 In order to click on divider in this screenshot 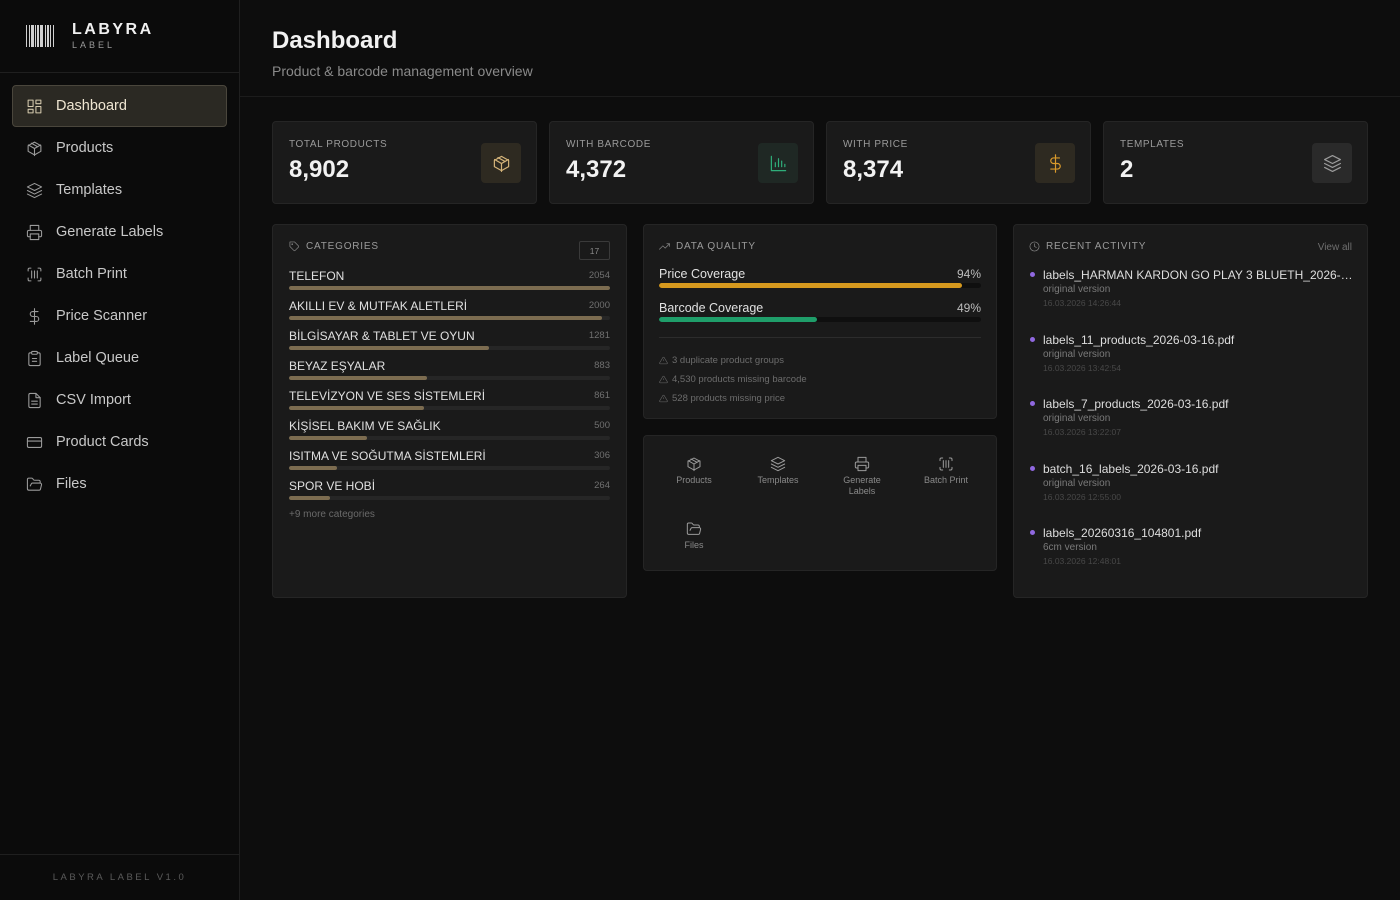, I will do `click(820, 337)`.